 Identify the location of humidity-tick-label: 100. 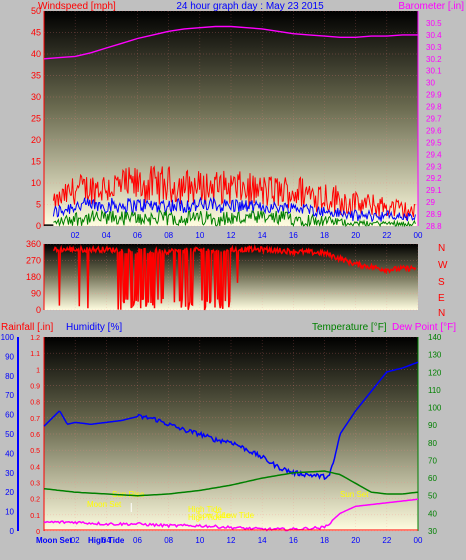
(8, 337).